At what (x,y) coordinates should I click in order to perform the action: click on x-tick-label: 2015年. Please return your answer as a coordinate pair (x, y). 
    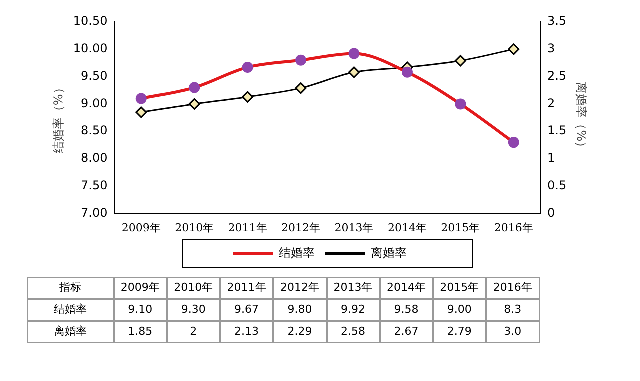
    Looking at the image, I should click on (460, 227).